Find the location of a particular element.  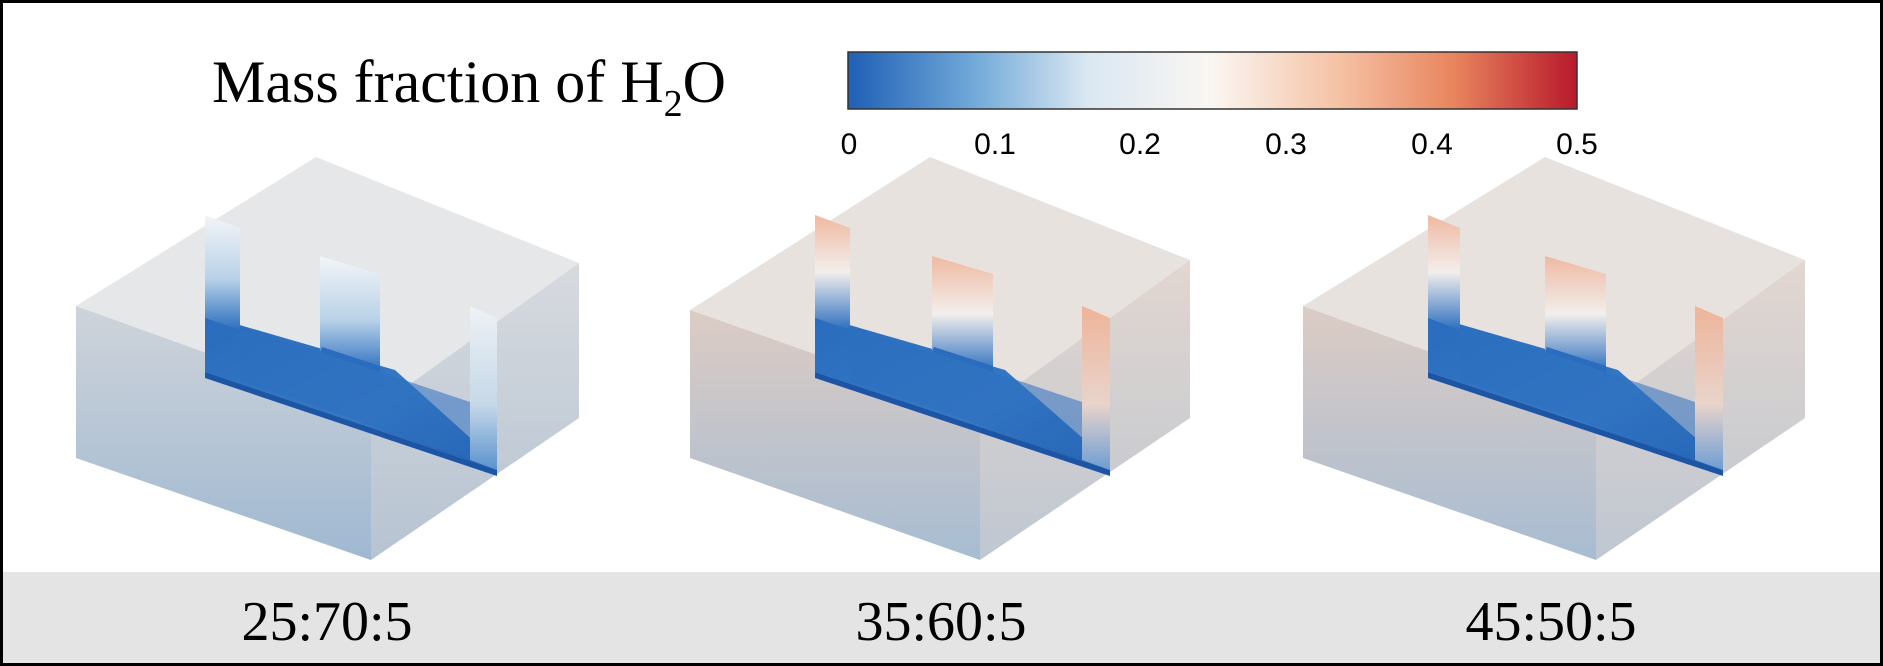

panel-label: 45:50:5 is located at coordinates (1550, 622).